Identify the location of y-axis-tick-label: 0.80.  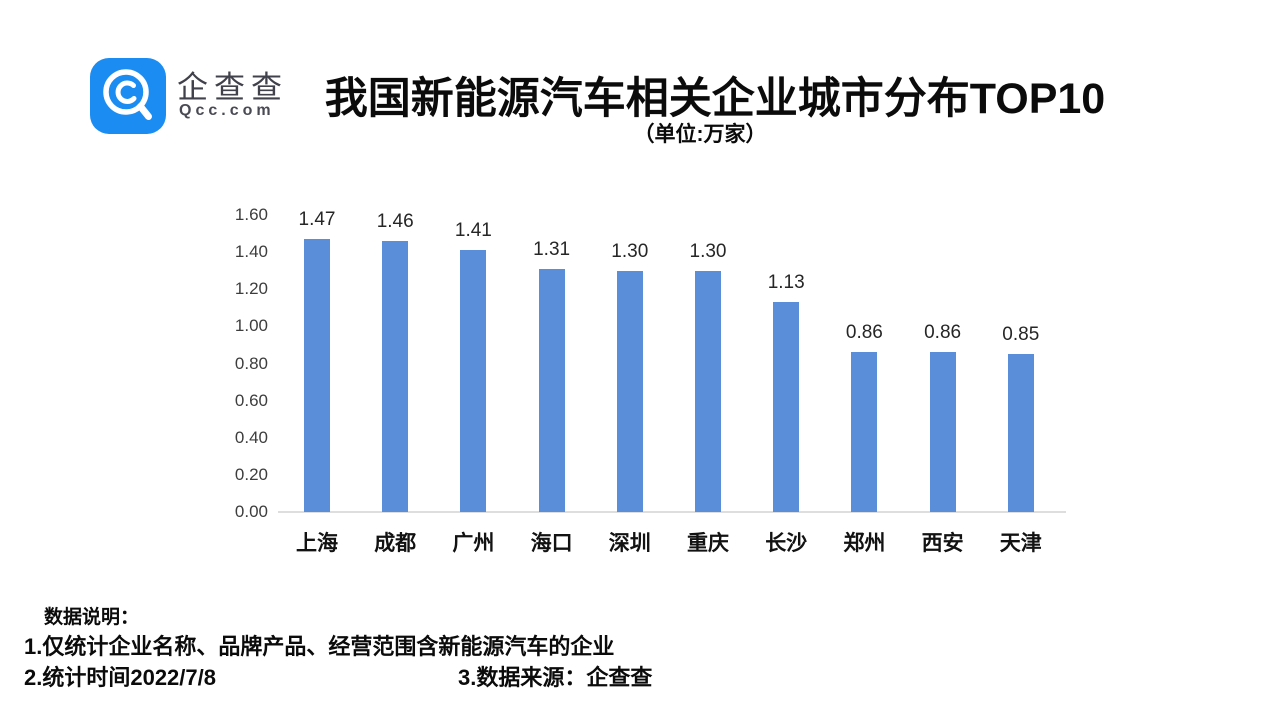
(251, 363).